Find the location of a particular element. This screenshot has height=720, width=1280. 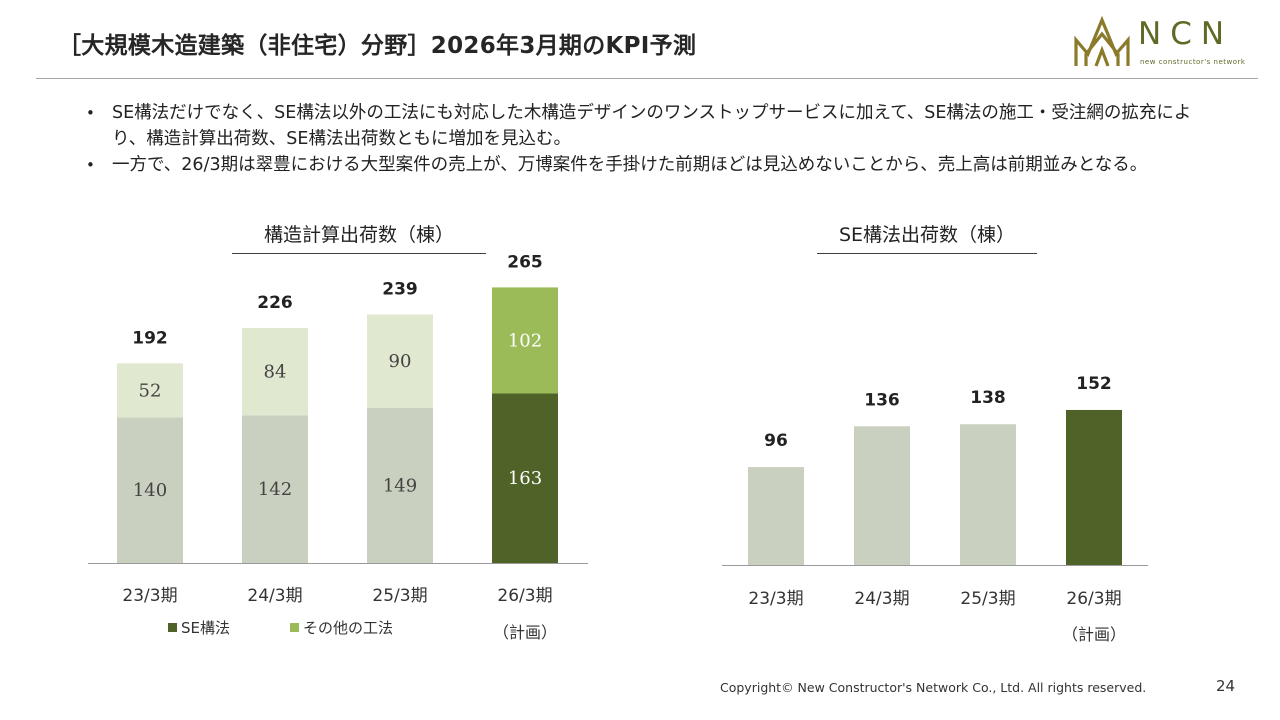

legend-swatch-se is located at coordinates (172, 627).